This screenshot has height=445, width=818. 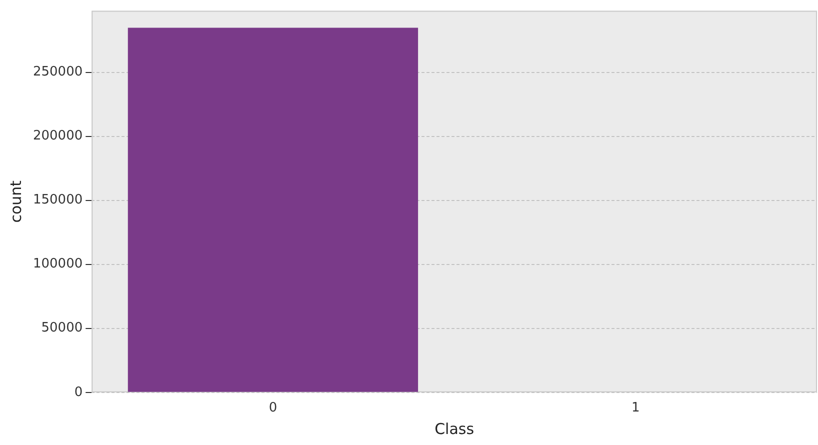 What do you see at coordinates (57, 72) in the screenshot?
I see `y-tick-label: 250000` at bounding box center [57, 72].